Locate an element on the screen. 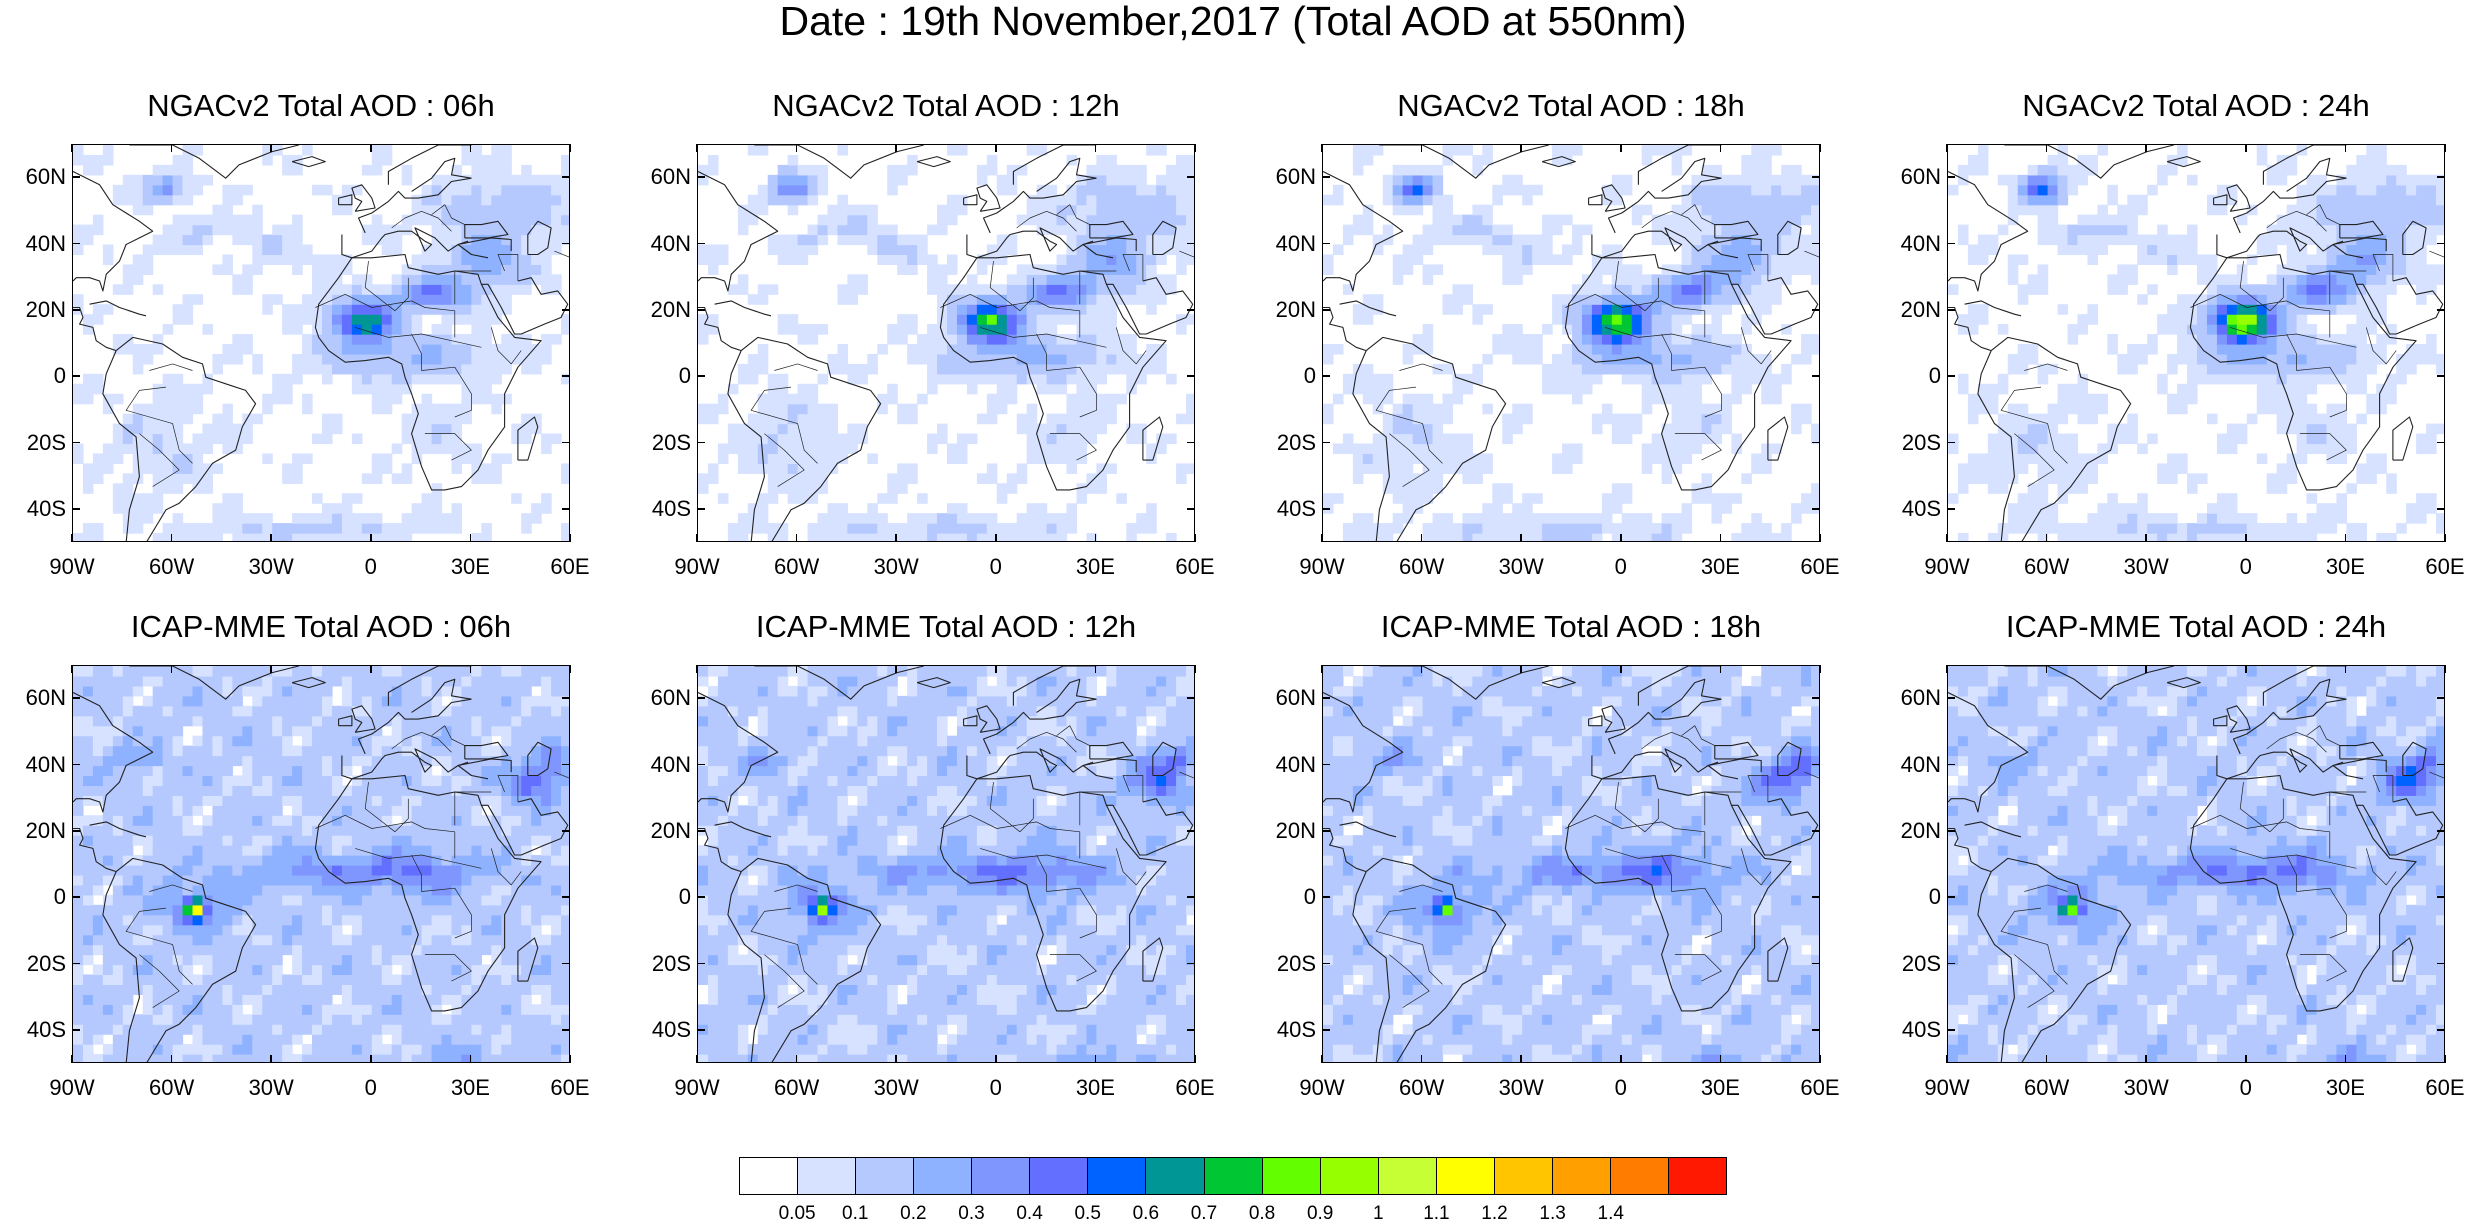 The width and height of the screenshot is (2466, 1225). colorbar-label: 1 is located at coordinates (1378, 1213).